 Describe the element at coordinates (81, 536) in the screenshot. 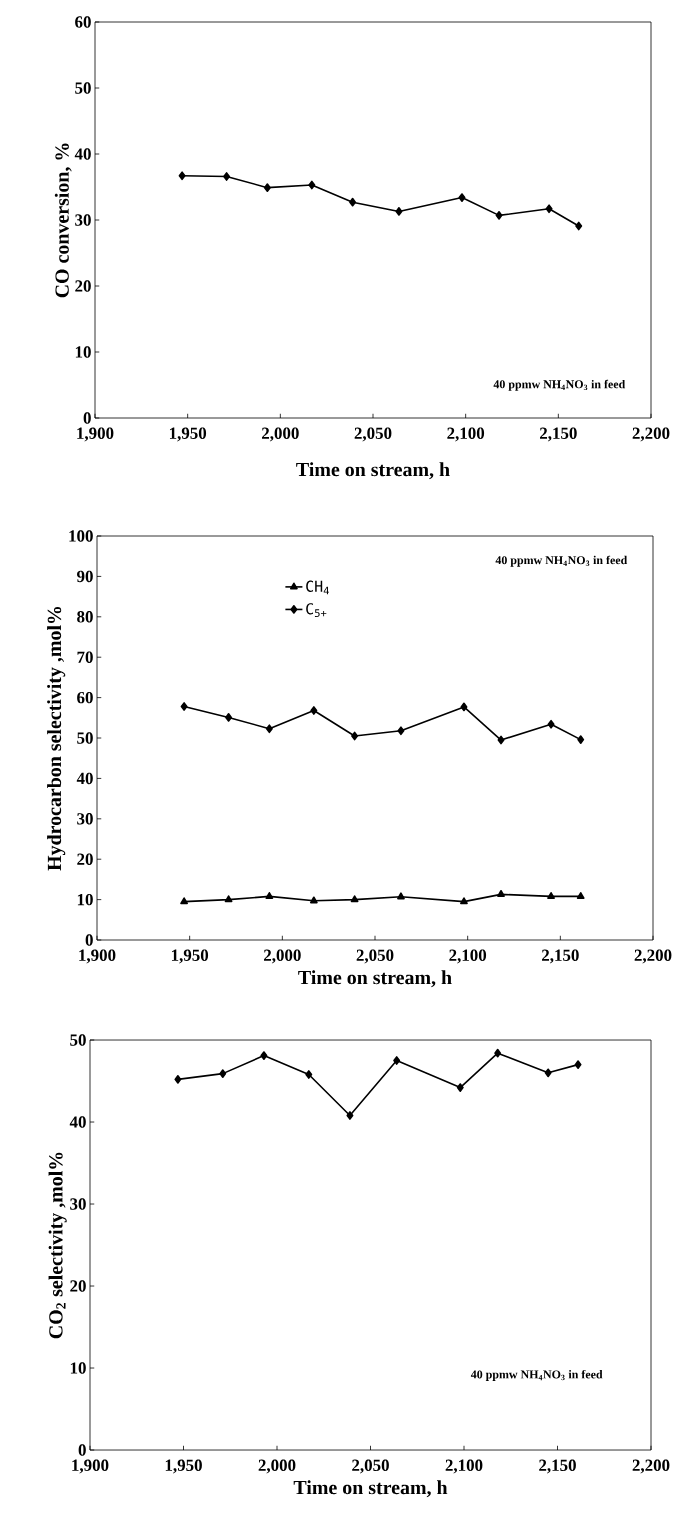

I see `y-tick-label: 100` at that location.